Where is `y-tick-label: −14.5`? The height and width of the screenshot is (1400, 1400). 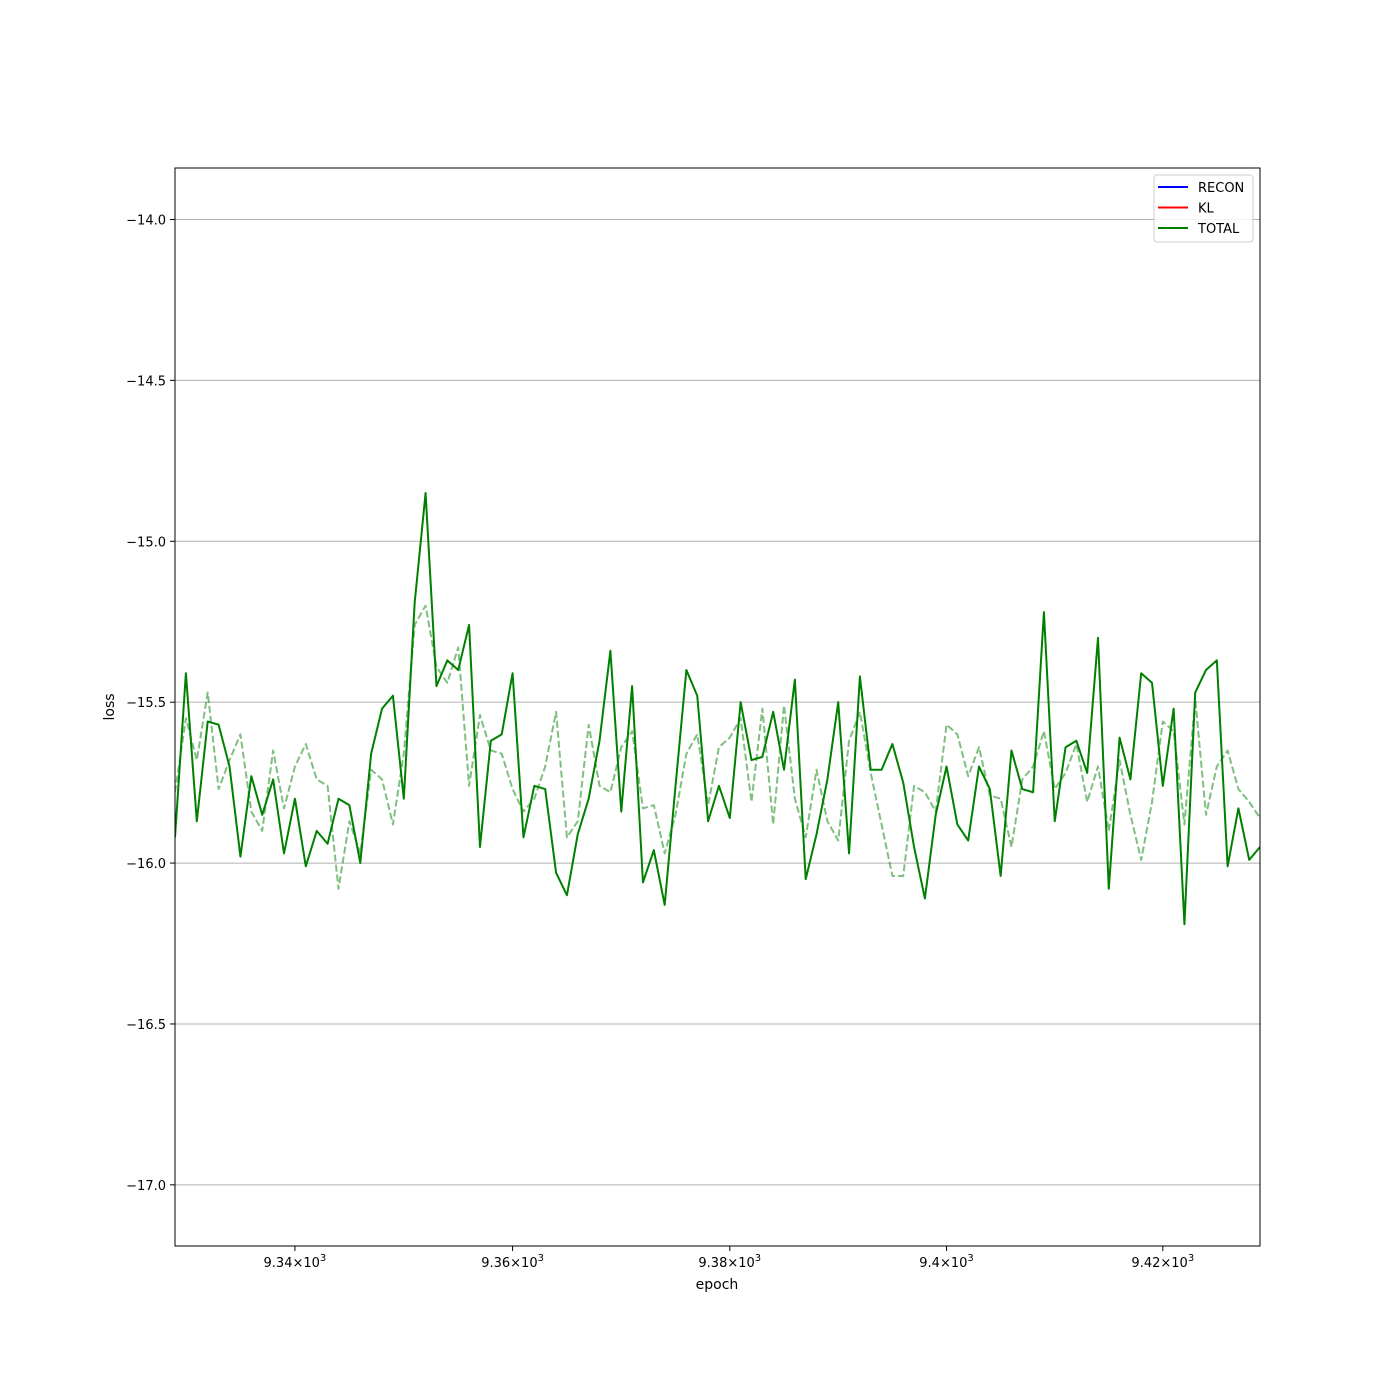 y-tick-label: −14.5 is located at coordinates (146, 381).